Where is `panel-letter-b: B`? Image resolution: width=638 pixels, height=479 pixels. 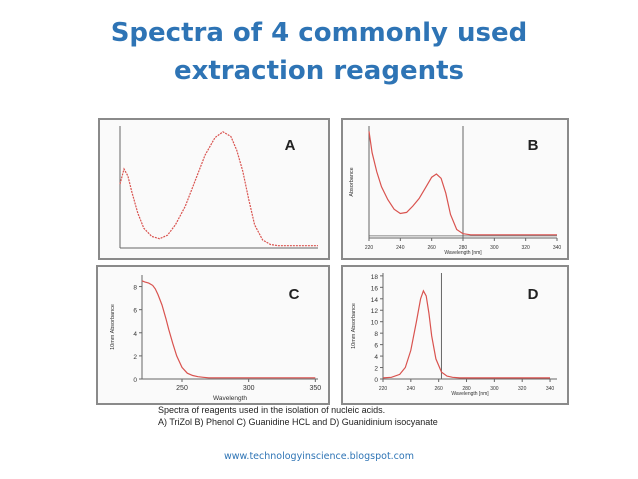 panel-letter-b: B is located at coordinates (533, 145).